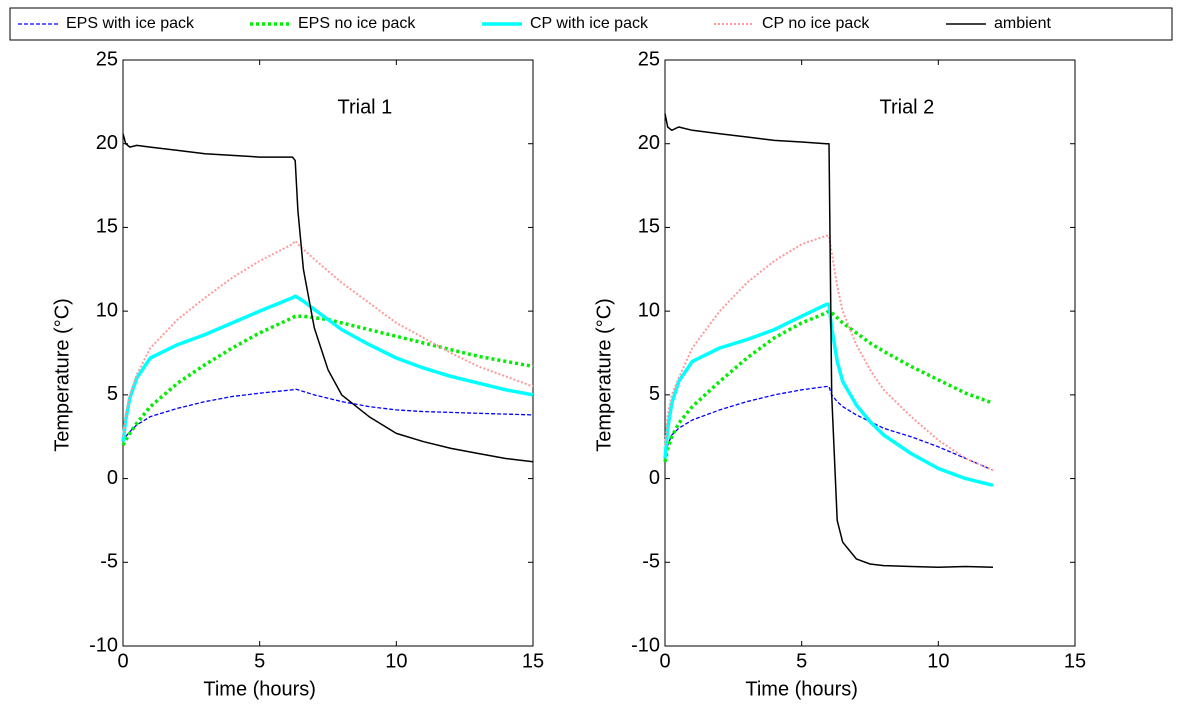 The width and height of the screenshot is (1180, 709). I want to click on legend-label: CP with ice pack, so click(589, 23).